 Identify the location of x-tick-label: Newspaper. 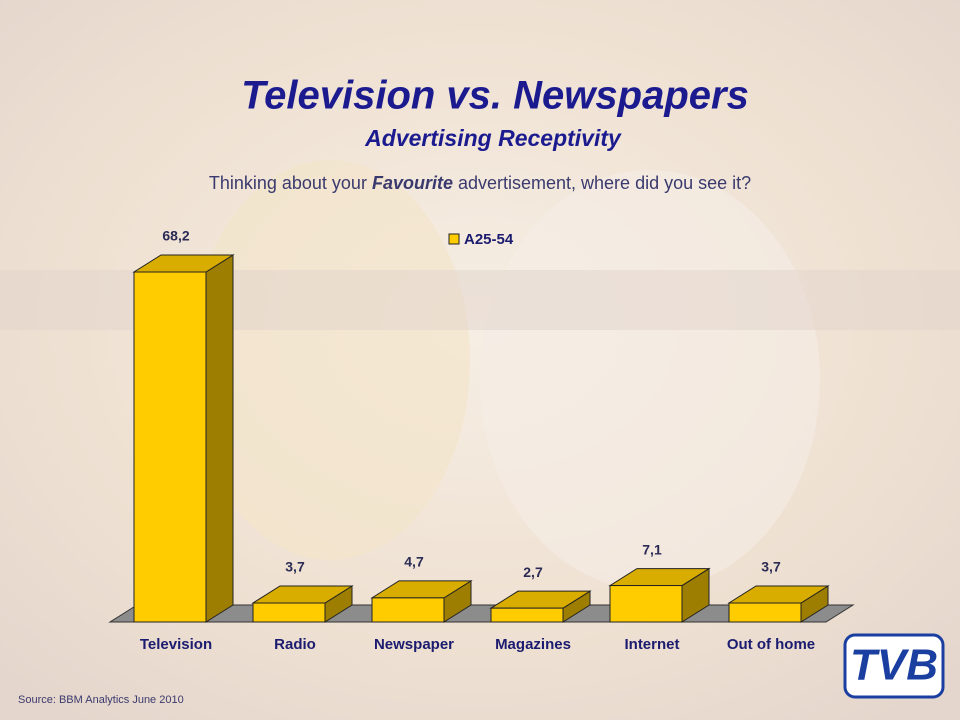
(414, 644).